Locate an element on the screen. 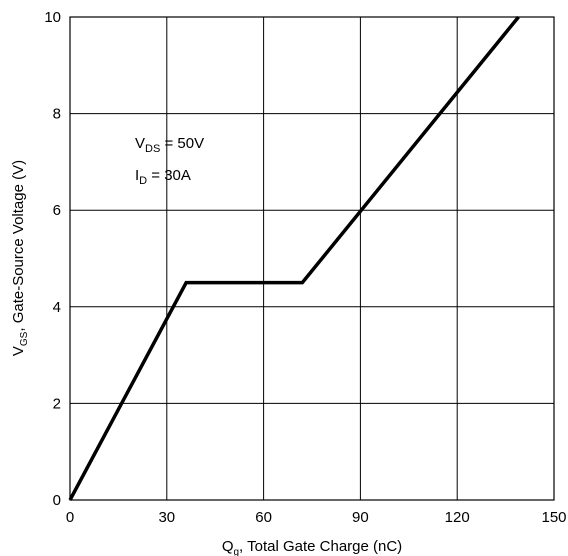  y-tick-label: 10 is located at coordinates (52, 17).